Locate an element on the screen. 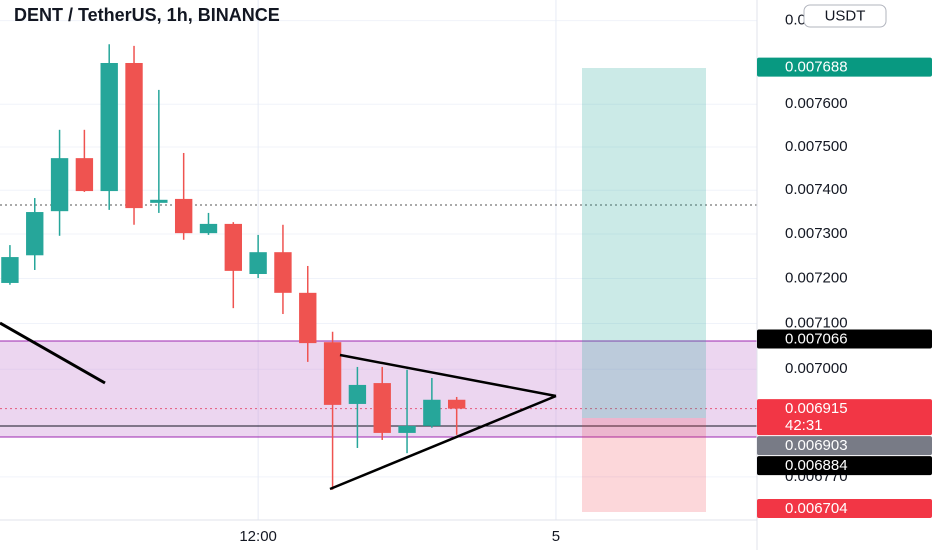 Image resolution: width=932 pixels, height=550 pixels. price-tag-label: 0.007066 is located at coordinates (816, 338).